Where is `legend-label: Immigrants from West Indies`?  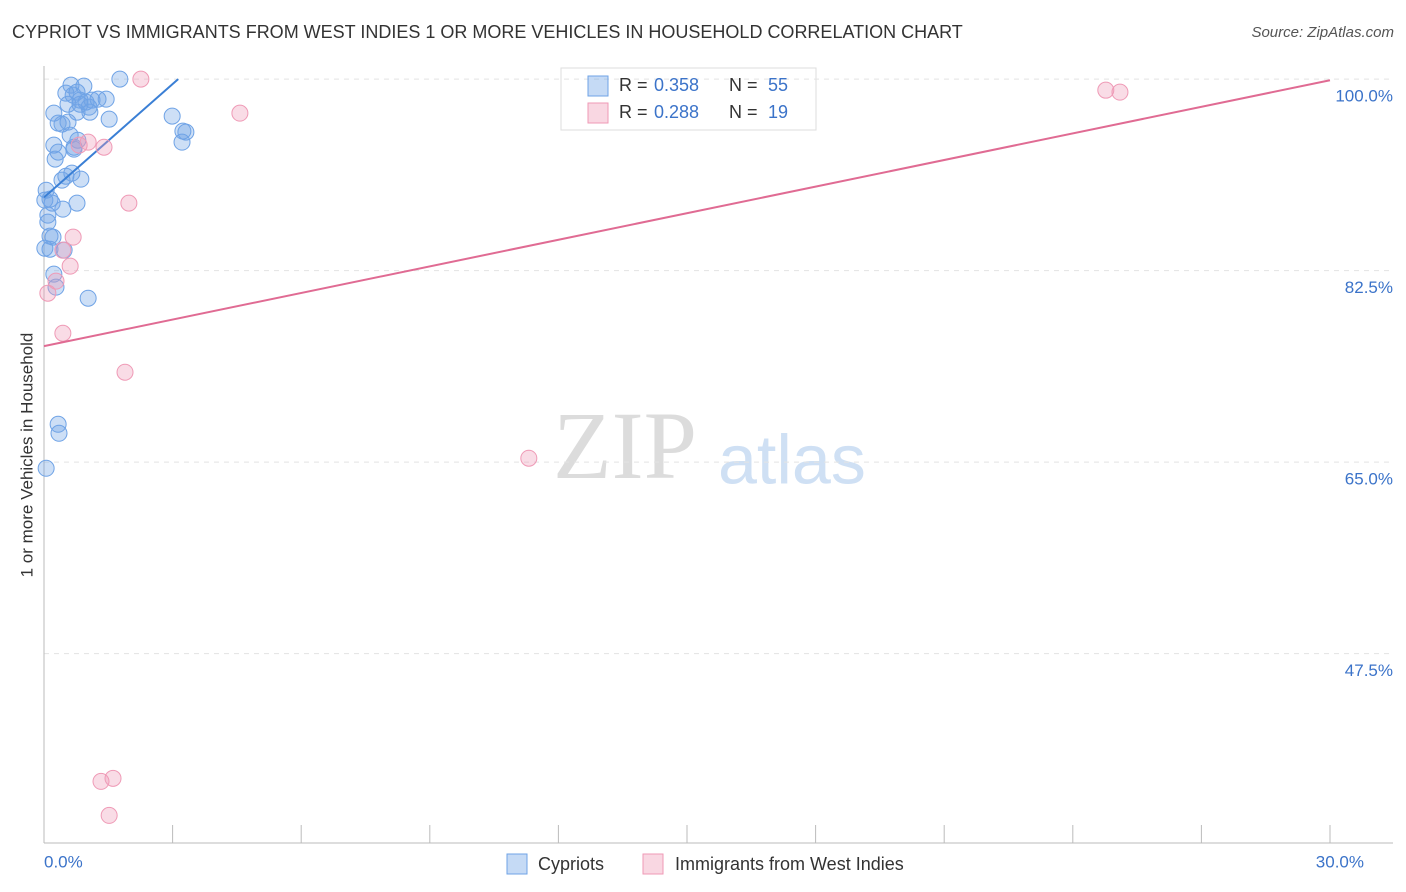 legend-label: Immigrants from West Indies is located at coordinates (789, 864).